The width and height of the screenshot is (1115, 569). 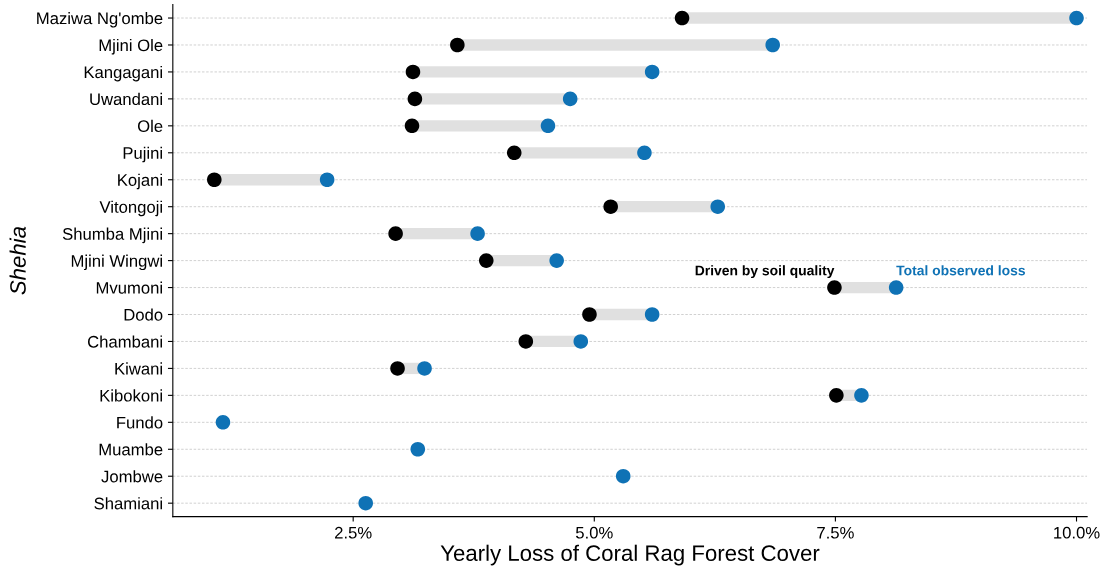 What do you see at coordinates (123, 73) in the screenshot?
I see `y-tick-label: Kangagani` at bounding box center [123, 73].